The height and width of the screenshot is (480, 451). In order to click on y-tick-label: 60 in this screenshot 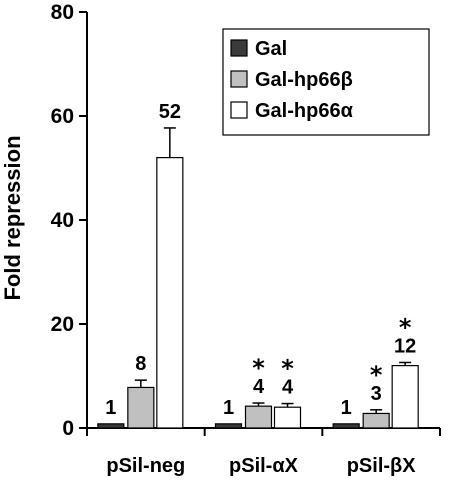, I will do `click(62, 116)`.